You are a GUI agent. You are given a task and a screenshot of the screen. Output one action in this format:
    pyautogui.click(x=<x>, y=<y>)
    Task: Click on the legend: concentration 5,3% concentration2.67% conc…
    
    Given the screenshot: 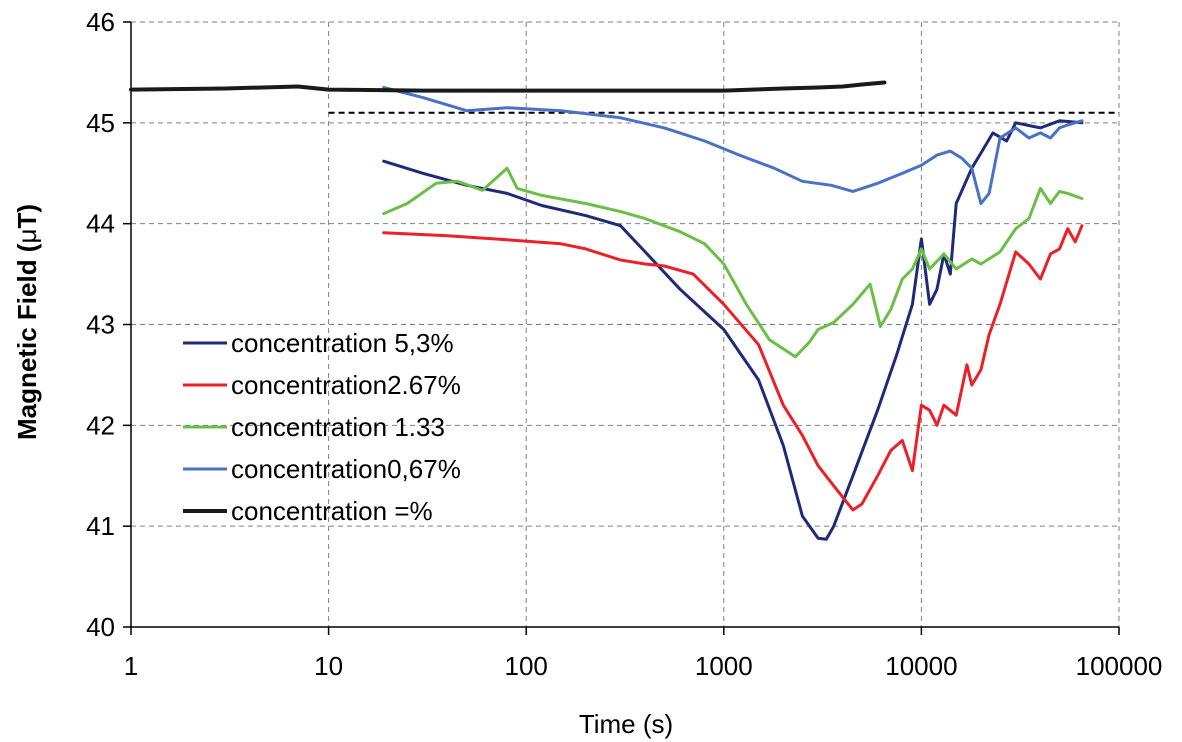 What is the action you would take?
    pyautogui.click(x=322, y=427)
    